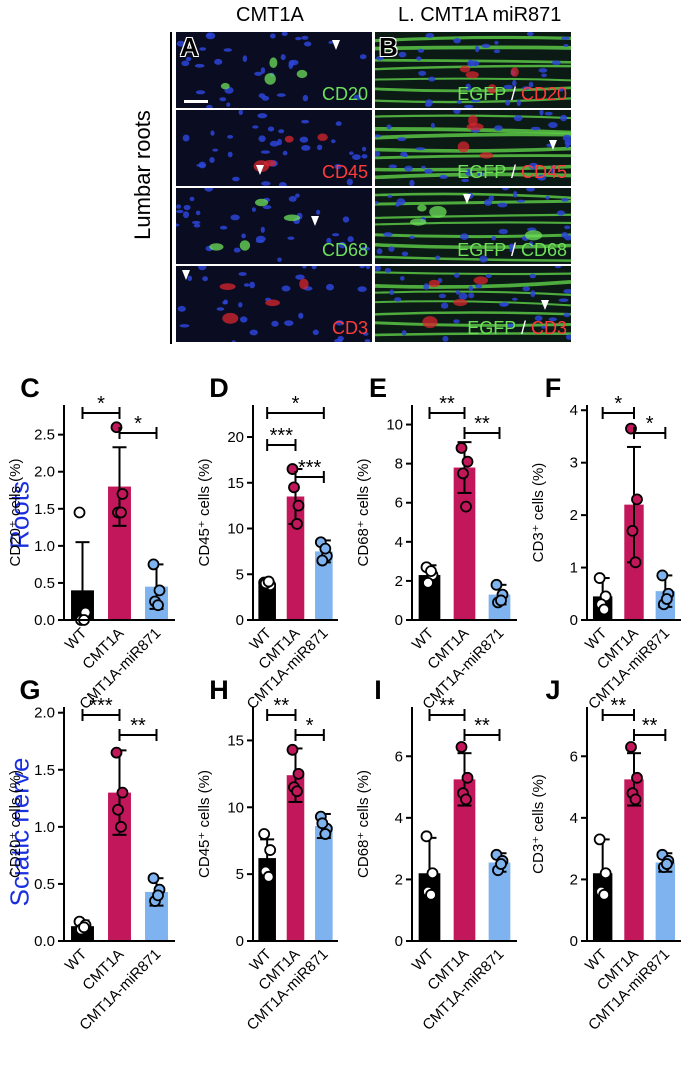 The height and width of the screenshot is (1085, 700). I want to click on significance-label: ***, so click(310, 468).